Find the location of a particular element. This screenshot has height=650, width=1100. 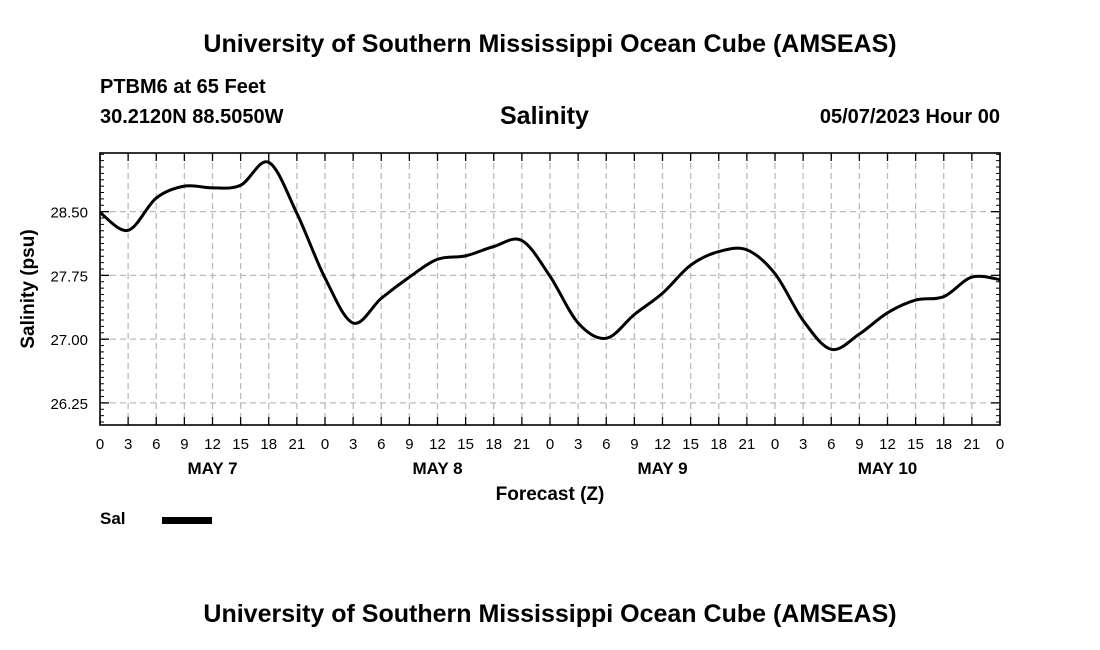

legend-label: Sal is located at coordinates (113, 518).